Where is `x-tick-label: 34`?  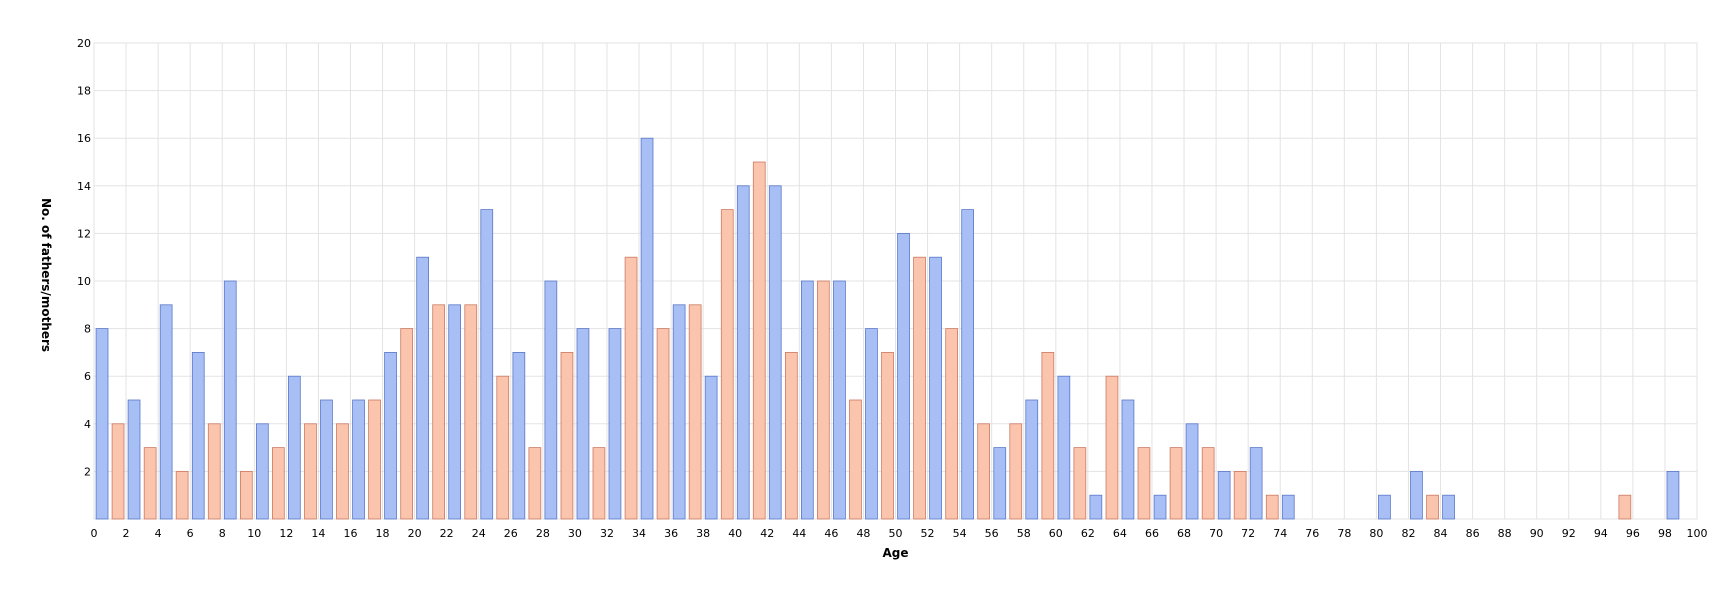 x-tick-label: 34 is located at coordinates (639, 533).